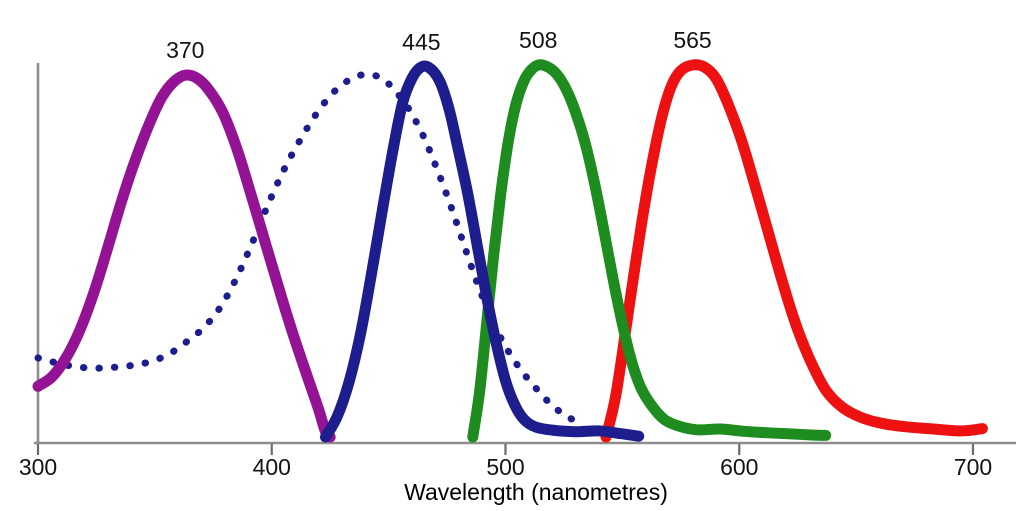 The height and width of the screenshot is (511, 1024). Describe the element at coordinates (185, 50) in the screenshot. I see `peak-label-370: 370` at that location.